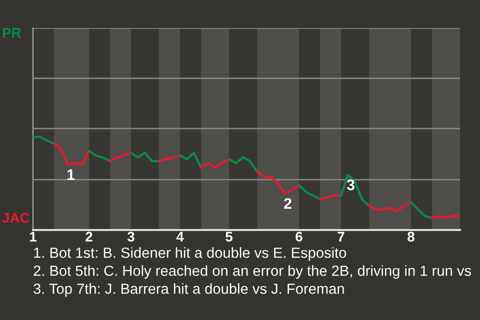 Image resolution: width=480 pixels, height=320 pixels. I want to click on text: 3. Top 7th: J. Barrera hit a double vs J. Foreman, so click(189, 290).